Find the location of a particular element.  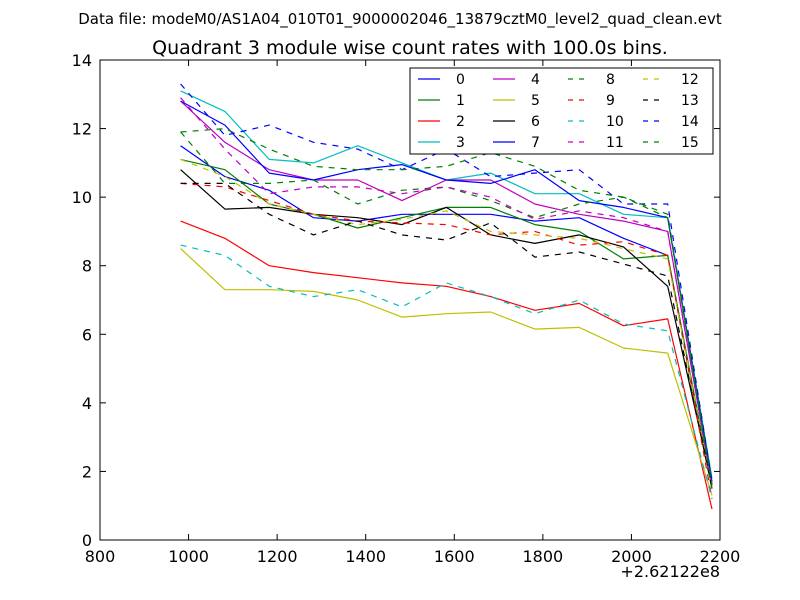

legend-label-12: 12 is located at coordinates (690, 80).